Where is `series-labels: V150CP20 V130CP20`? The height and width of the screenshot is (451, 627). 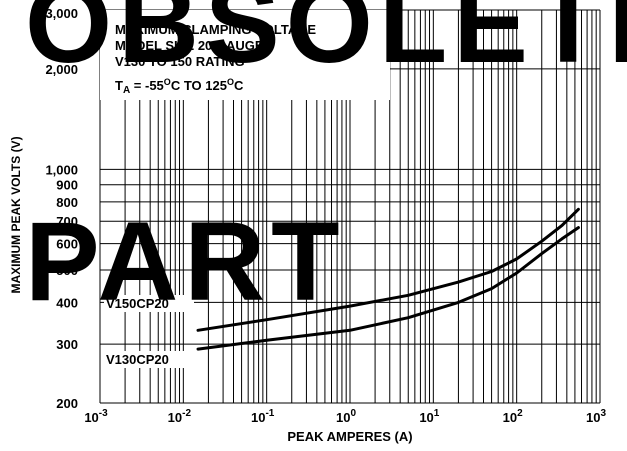
series-labels: V150CP20 V130CP20 is located at coordinates (149, 331).